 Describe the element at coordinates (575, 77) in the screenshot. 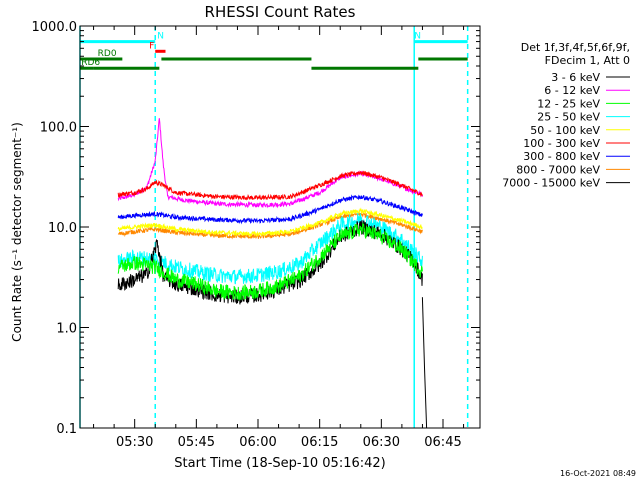

I see `legend-label-0: 3 - 6 keV` at that location.